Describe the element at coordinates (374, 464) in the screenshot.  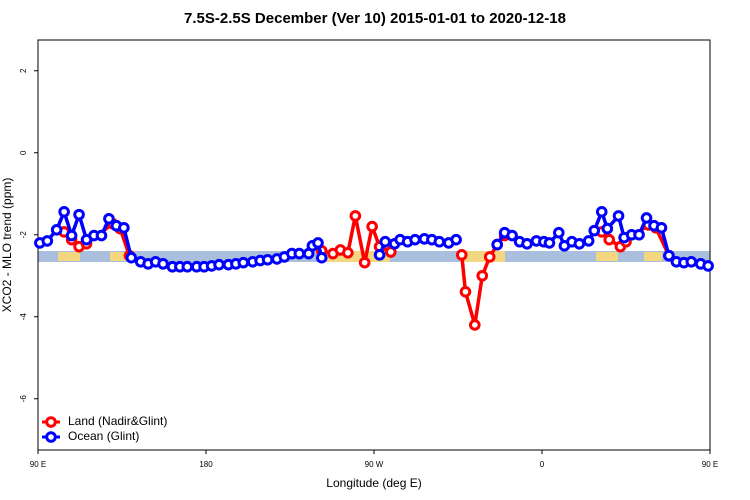
I see `x-tick-label: 90 W` at that location.